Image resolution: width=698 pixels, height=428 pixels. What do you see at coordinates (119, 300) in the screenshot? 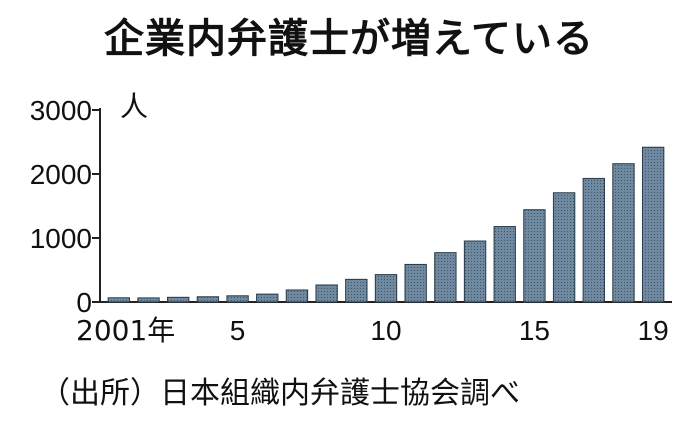
I see `bar-2001` at bounding box center [119, 300].